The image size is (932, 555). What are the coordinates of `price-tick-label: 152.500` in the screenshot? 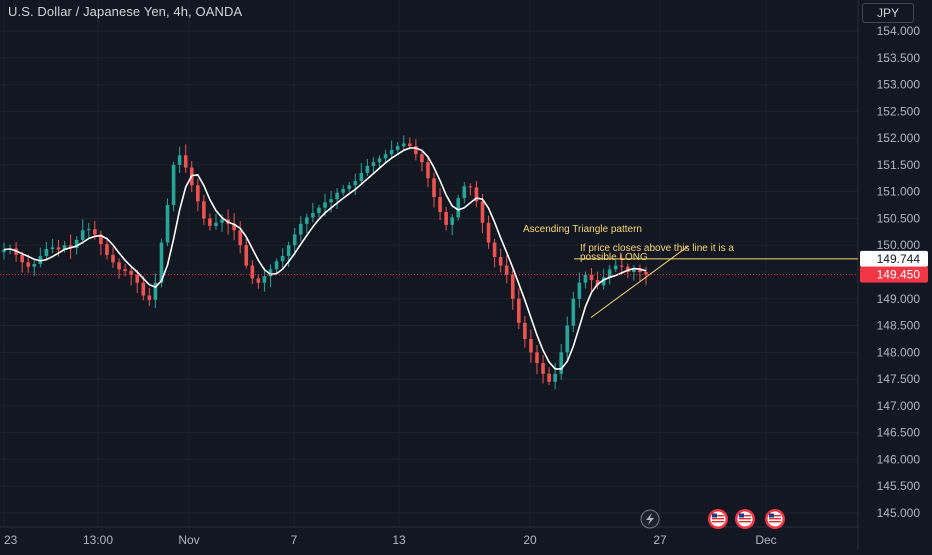 It's located at (899, 111).